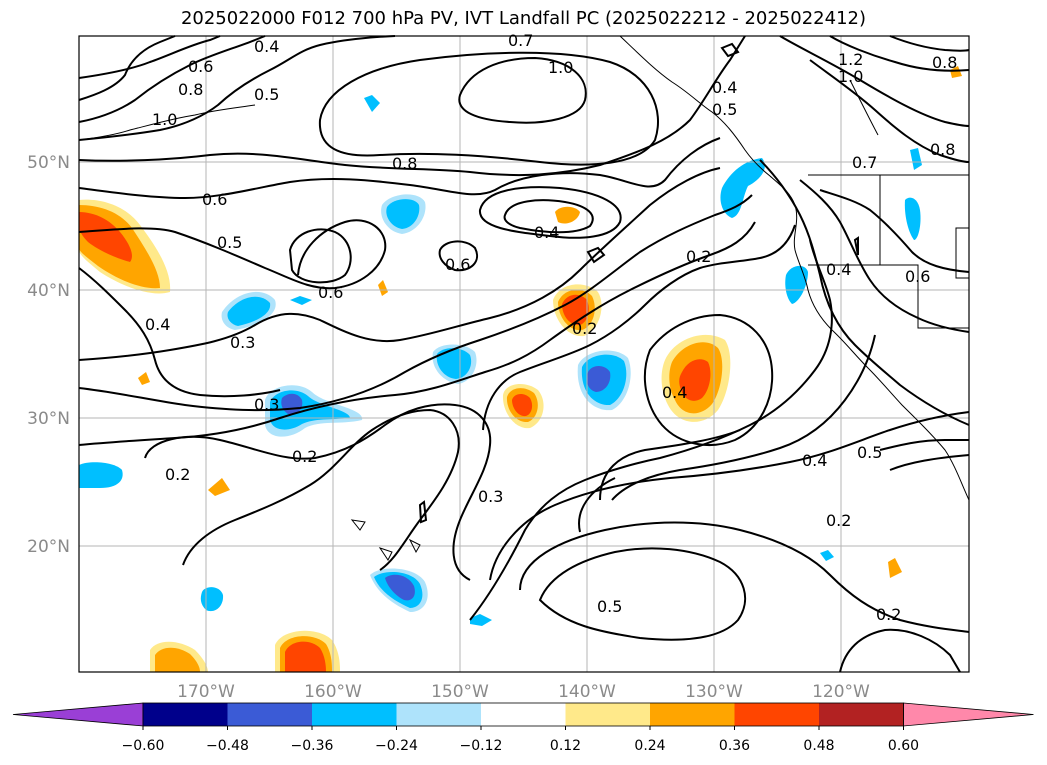  Describe the element at coordinates (48, 291) in the screenshot. I see `lat-label: 40°N` at that location.